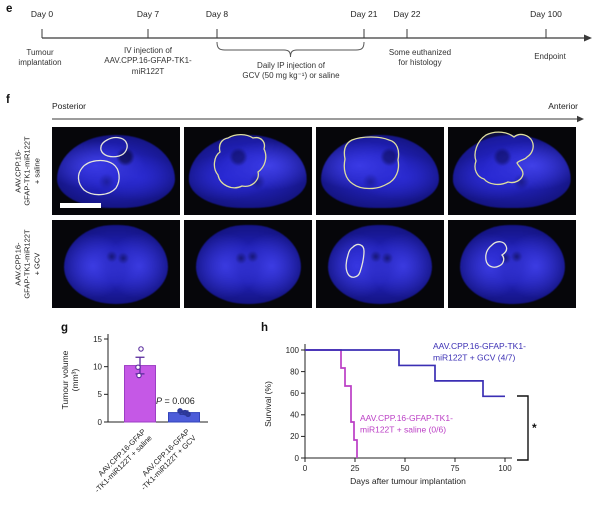 Image resolution: width=600 pixels, height=513 pixels. What do you see at coordinates (42, 14) in the screenshot?
I see `timeline-day-0: Day 0` at bounding box center [42, 14].